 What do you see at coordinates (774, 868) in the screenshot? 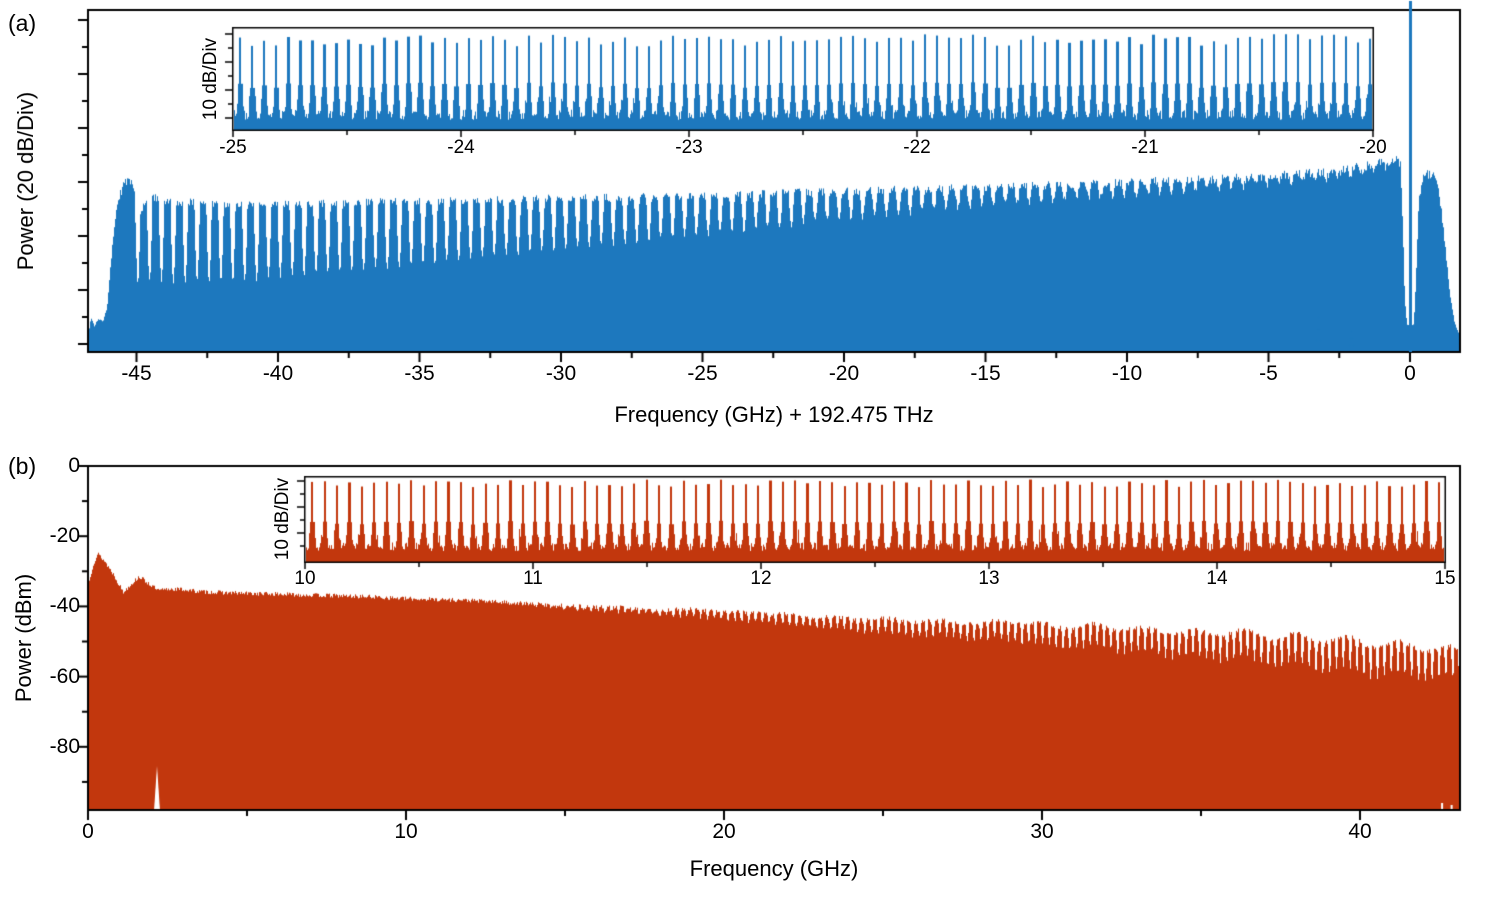
I see `panel-b-x-axis-title: Frequency (GHz)` at bounding box center [774, 868].